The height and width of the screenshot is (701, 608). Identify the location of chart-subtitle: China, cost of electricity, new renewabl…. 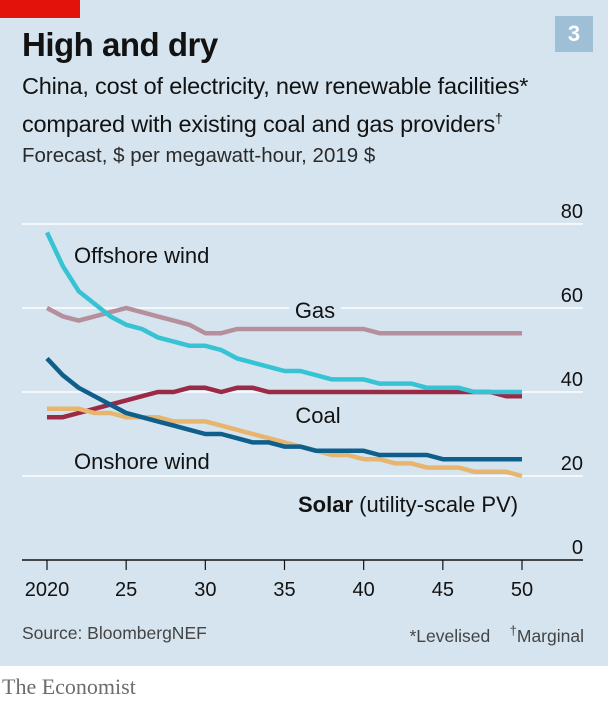
(309, 105).